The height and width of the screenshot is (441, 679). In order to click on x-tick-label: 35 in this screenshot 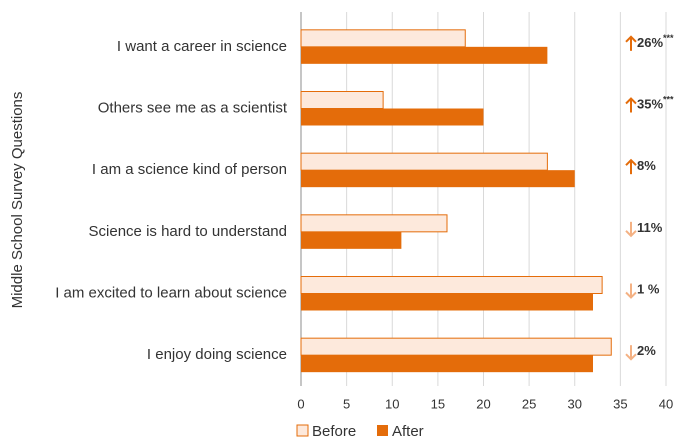, I will do `click(620, 403)`.